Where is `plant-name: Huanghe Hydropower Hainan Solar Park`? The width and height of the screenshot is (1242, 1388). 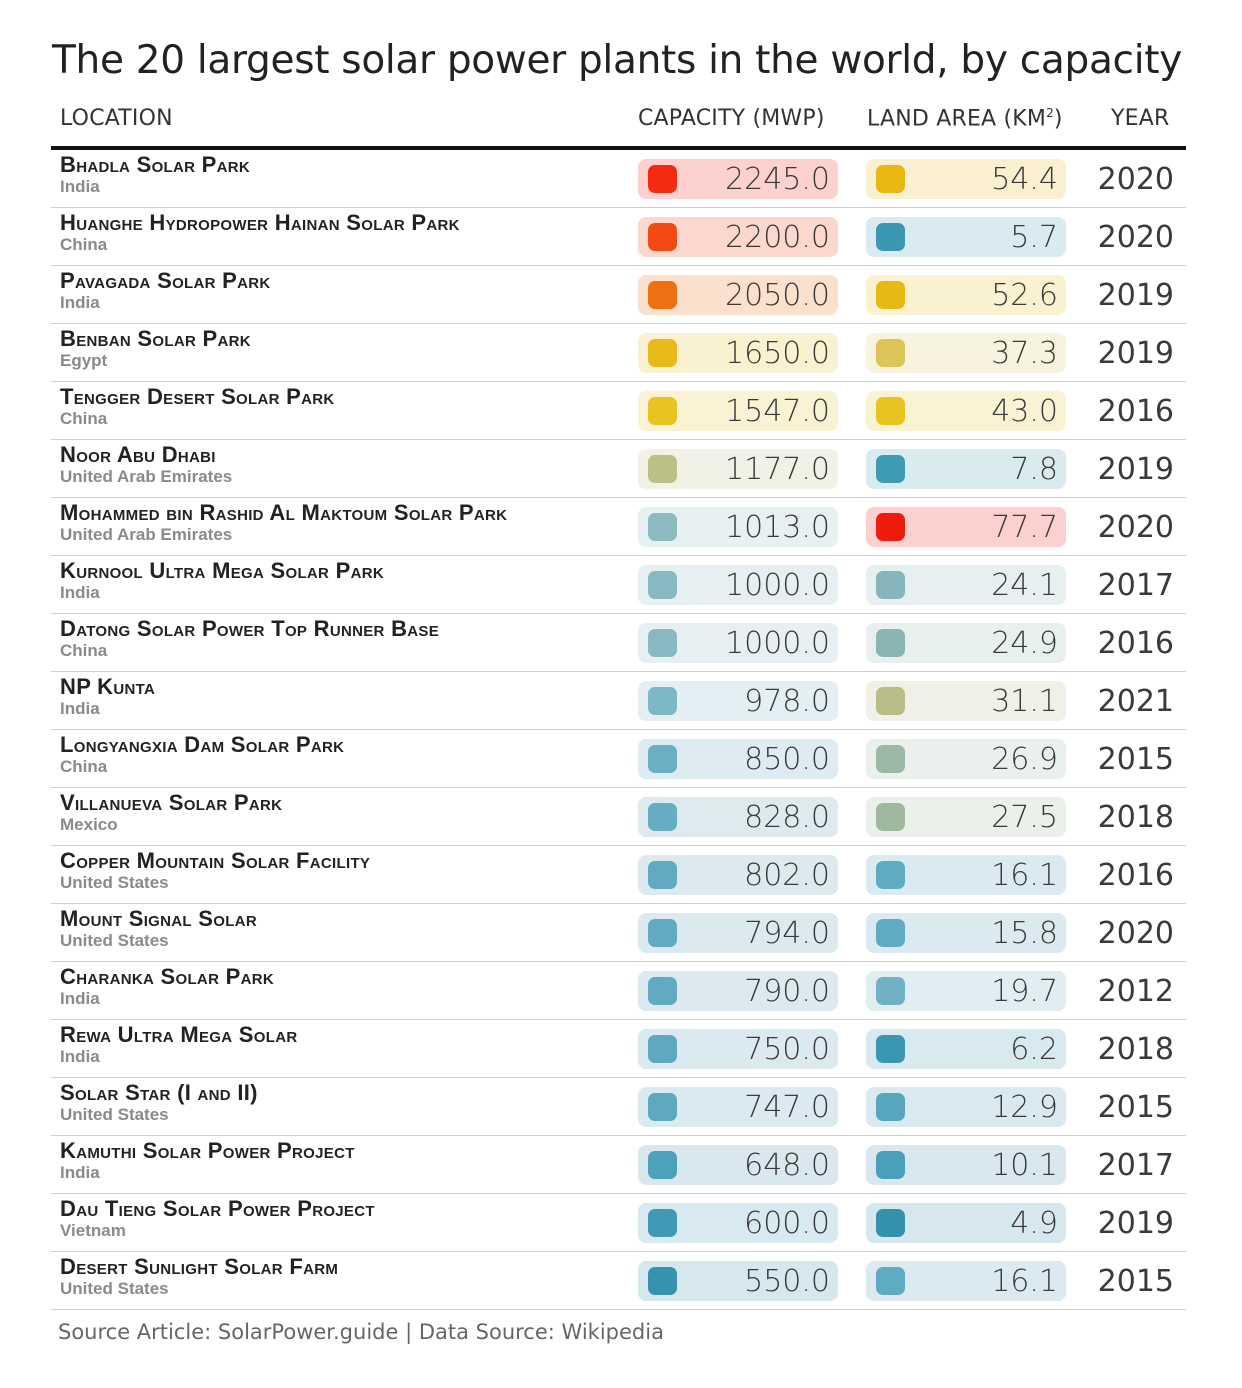 plant-name: Huanghe Hydropower Hainan Solar Park is located at coordinates (260, 222).